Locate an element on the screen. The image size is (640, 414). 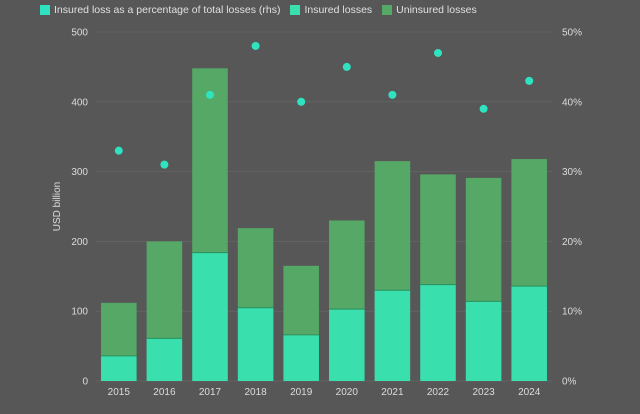
x-tick-label: 2023 is located at coordinates (483, 392).